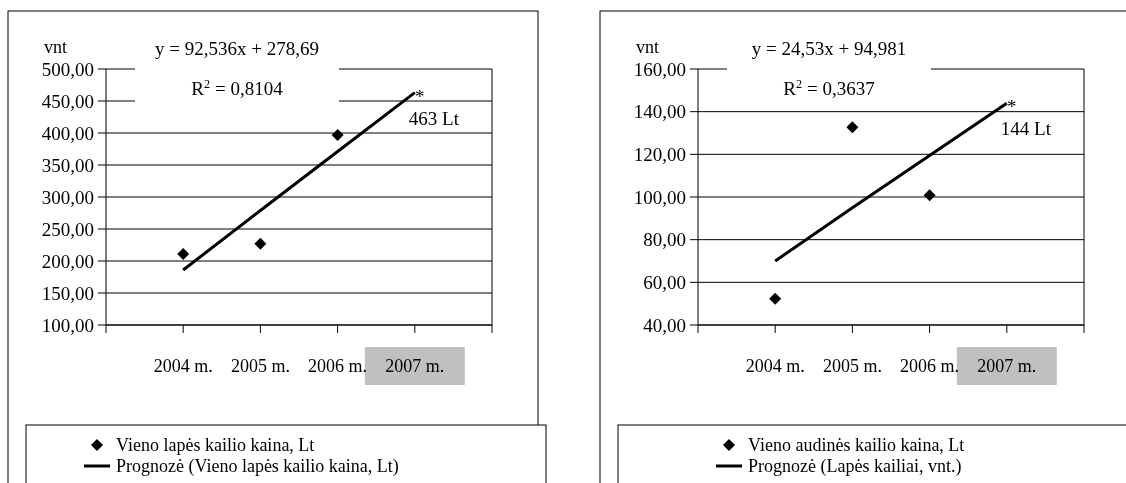  I want to click on legend-label: Vieno lapės kailio kaina, Lt, so click(215, 445).